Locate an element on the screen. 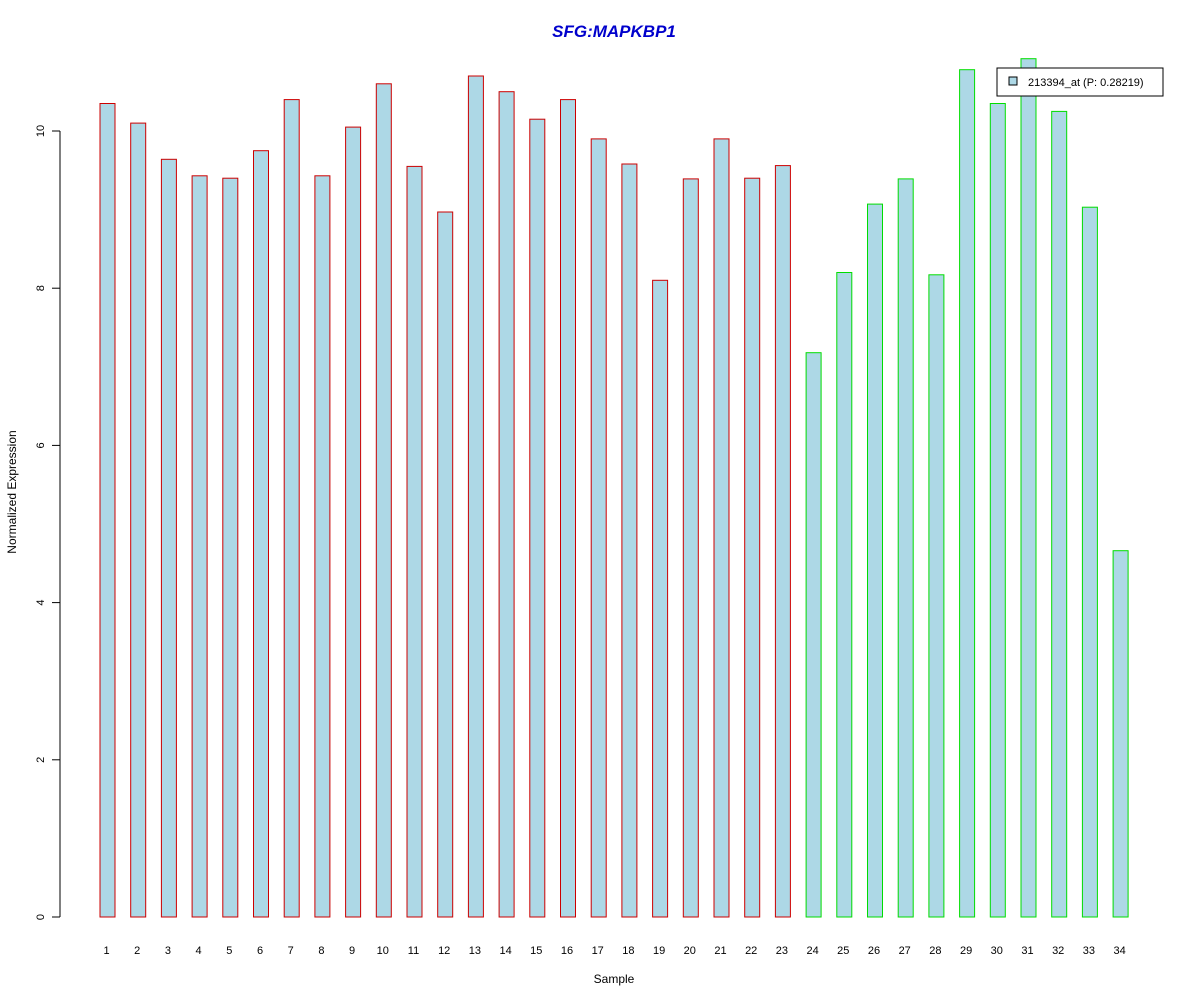 The height and width of the screenshot is (1000, 1200). x-tick-label: 29 is located at coordinates (966, 951).